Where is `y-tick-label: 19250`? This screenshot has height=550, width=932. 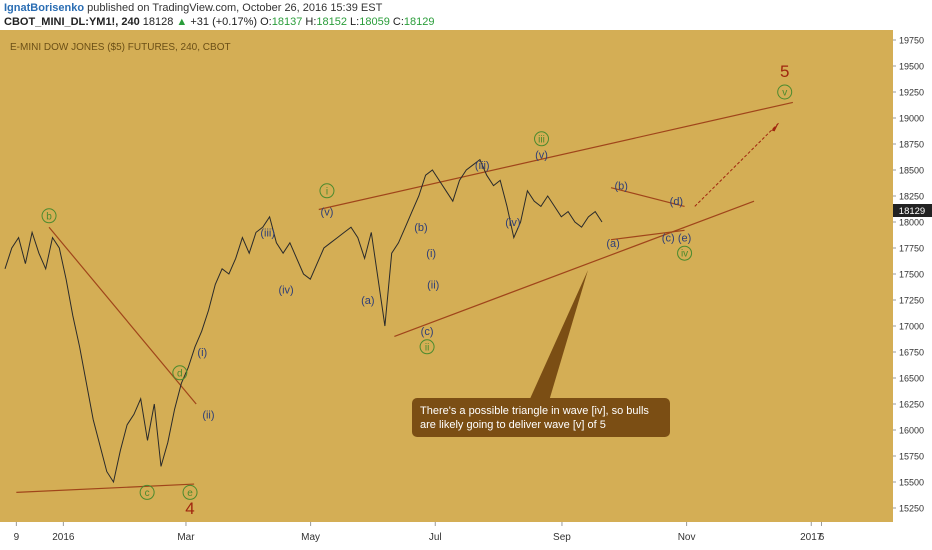
y-tick-label: 19250 is located at coordinates (911, 93).